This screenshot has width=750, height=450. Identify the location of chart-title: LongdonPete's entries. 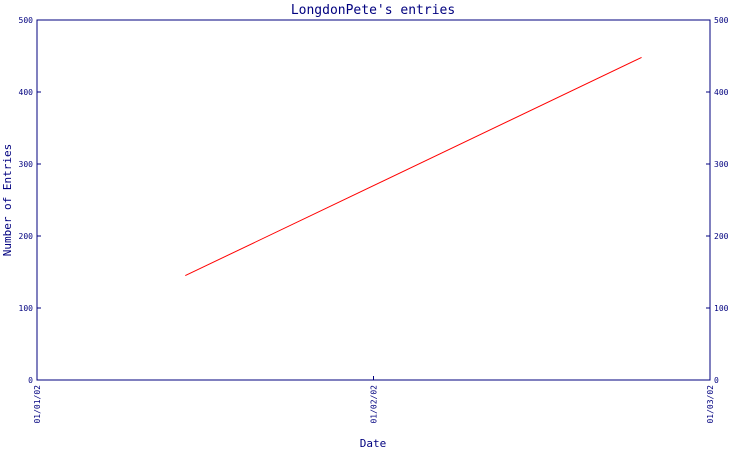
(373, 10).